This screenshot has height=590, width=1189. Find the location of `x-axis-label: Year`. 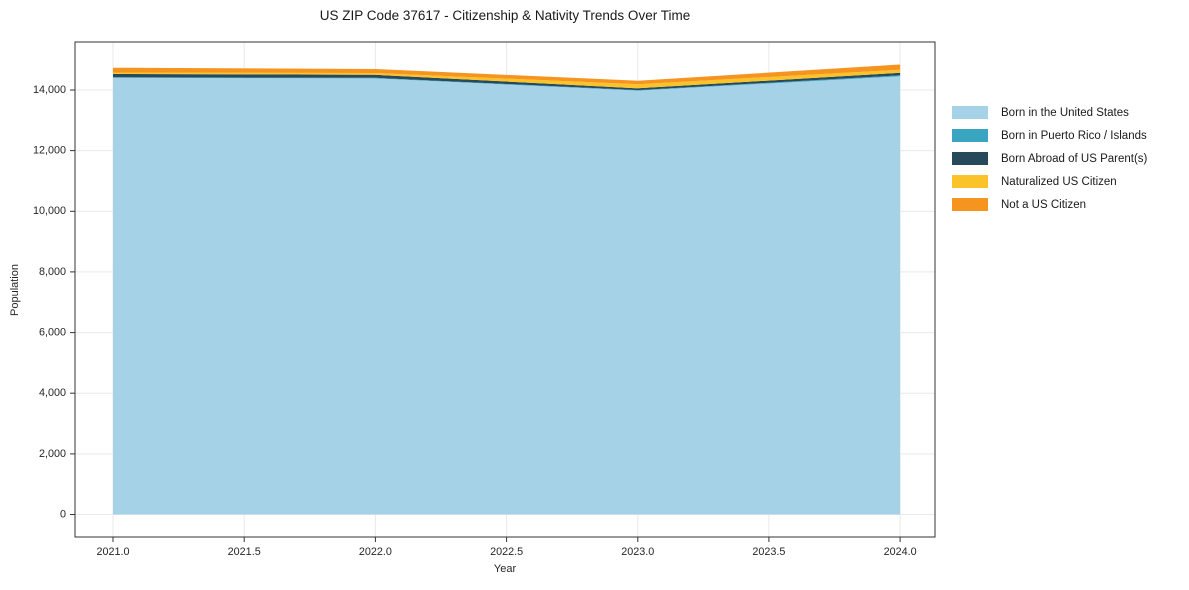

x-axis-label: Year is located at coordinates (505, 569).